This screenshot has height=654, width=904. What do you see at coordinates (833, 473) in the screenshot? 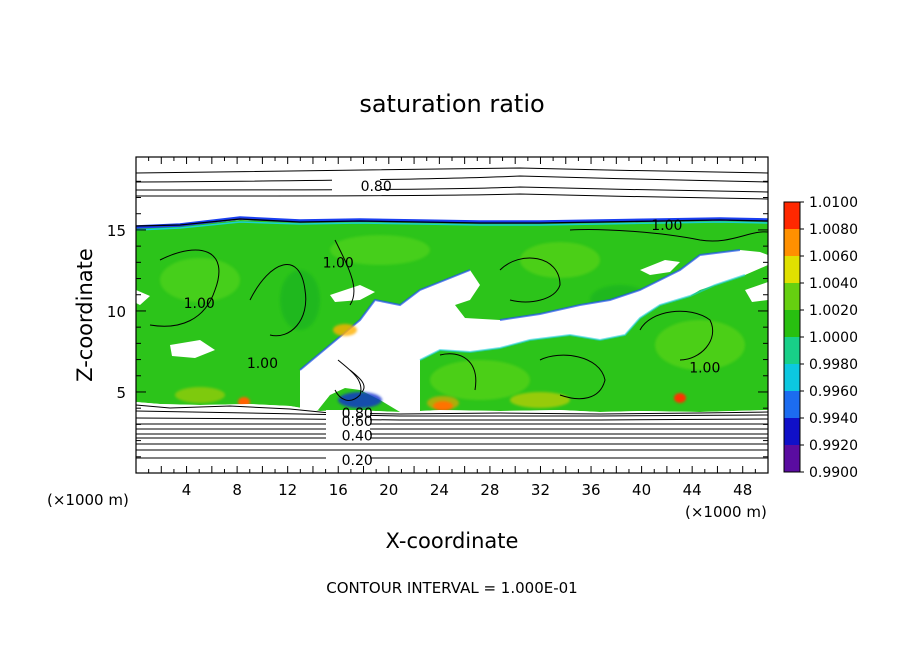
I see `colorbar-label: 0.9900` at bounding box center [833, 473].